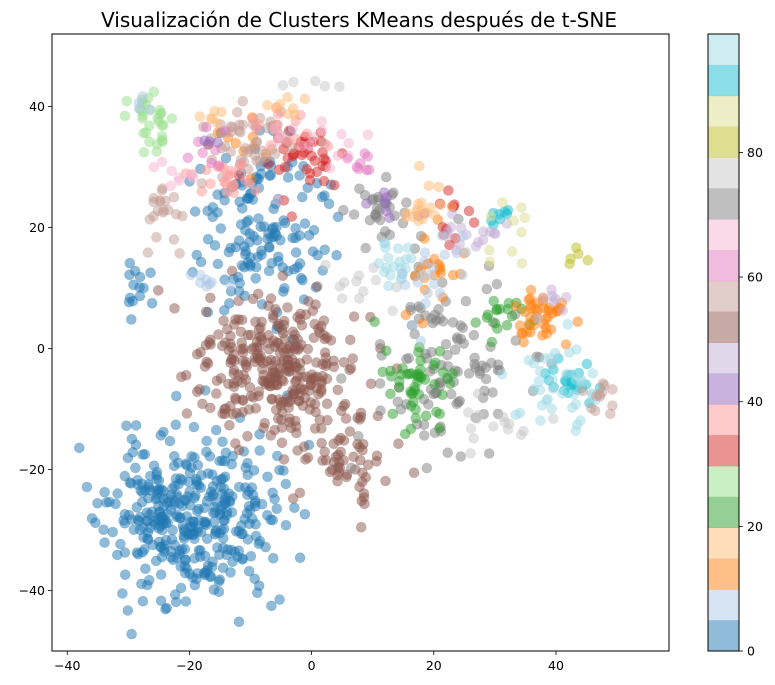 The height and width of the screenshot is (685, 775). What do you see at coordinates (735, 346) in the screenshot?
I see `colorbar: 0 20 40 60 80` at bounding box center [735, 346].